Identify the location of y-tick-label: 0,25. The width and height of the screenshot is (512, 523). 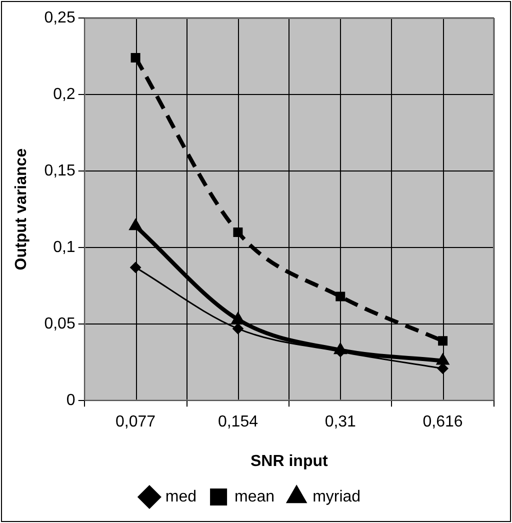
(60, 17).